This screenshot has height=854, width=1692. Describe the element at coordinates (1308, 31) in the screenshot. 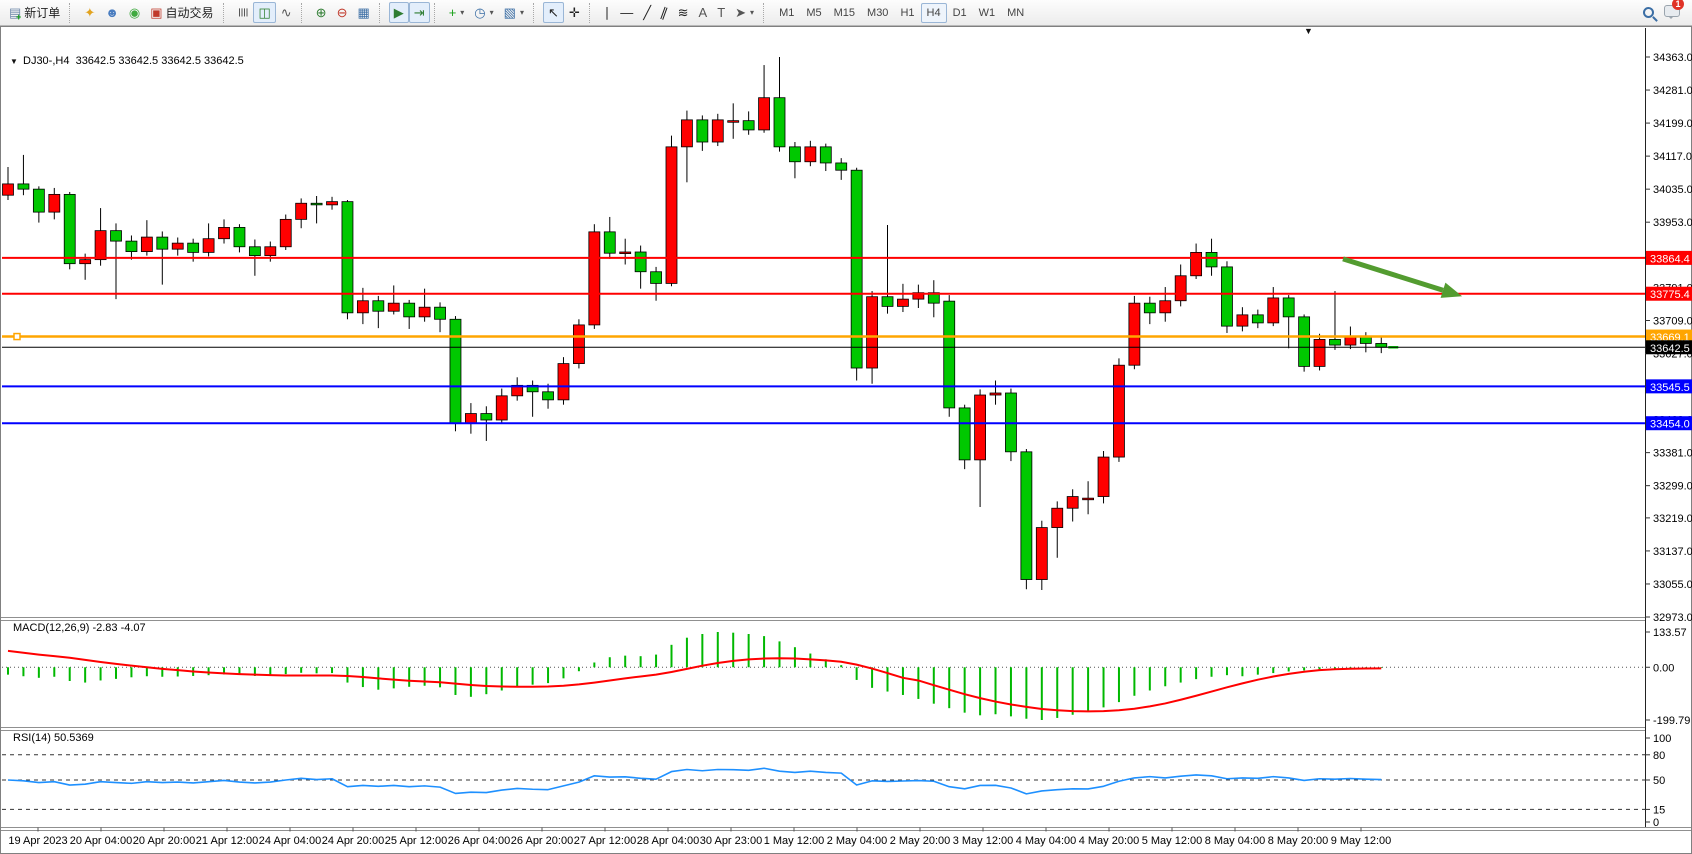

I see `chart-menu-arrow: ▼` at that location.